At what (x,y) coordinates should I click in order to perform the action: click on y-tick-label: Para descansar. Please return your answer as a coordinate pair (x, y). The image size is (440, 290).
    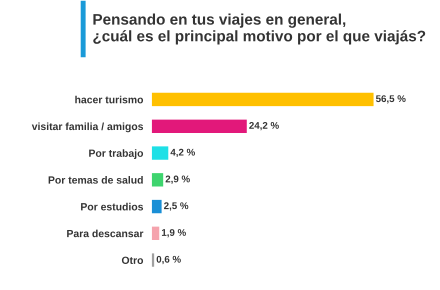
    Looking at the image, I should click on (105, 234).